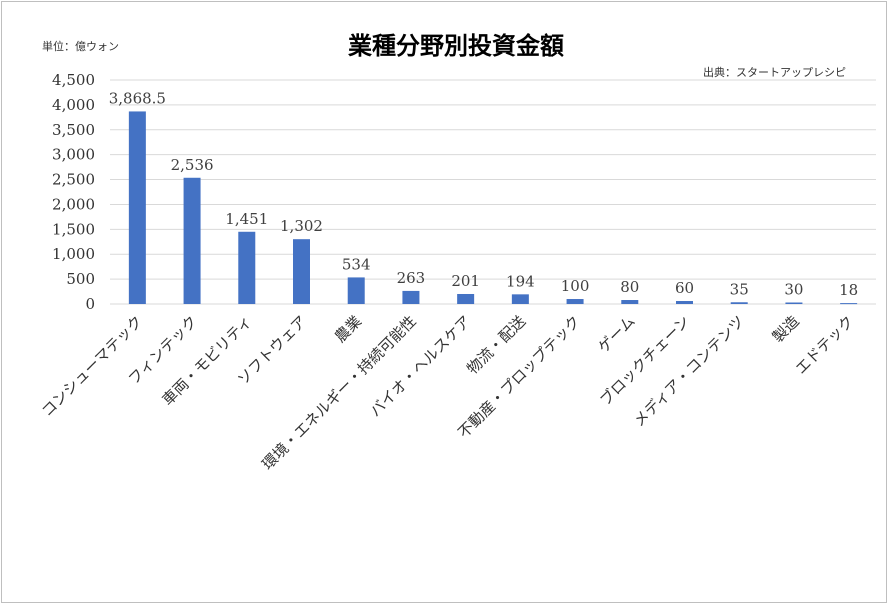 The height and width of the screenshot is (604, 888). What do you see at coordinates (629, 287) in the screenshot?
I see `data-label: 80` at bounding box center [629, 287].